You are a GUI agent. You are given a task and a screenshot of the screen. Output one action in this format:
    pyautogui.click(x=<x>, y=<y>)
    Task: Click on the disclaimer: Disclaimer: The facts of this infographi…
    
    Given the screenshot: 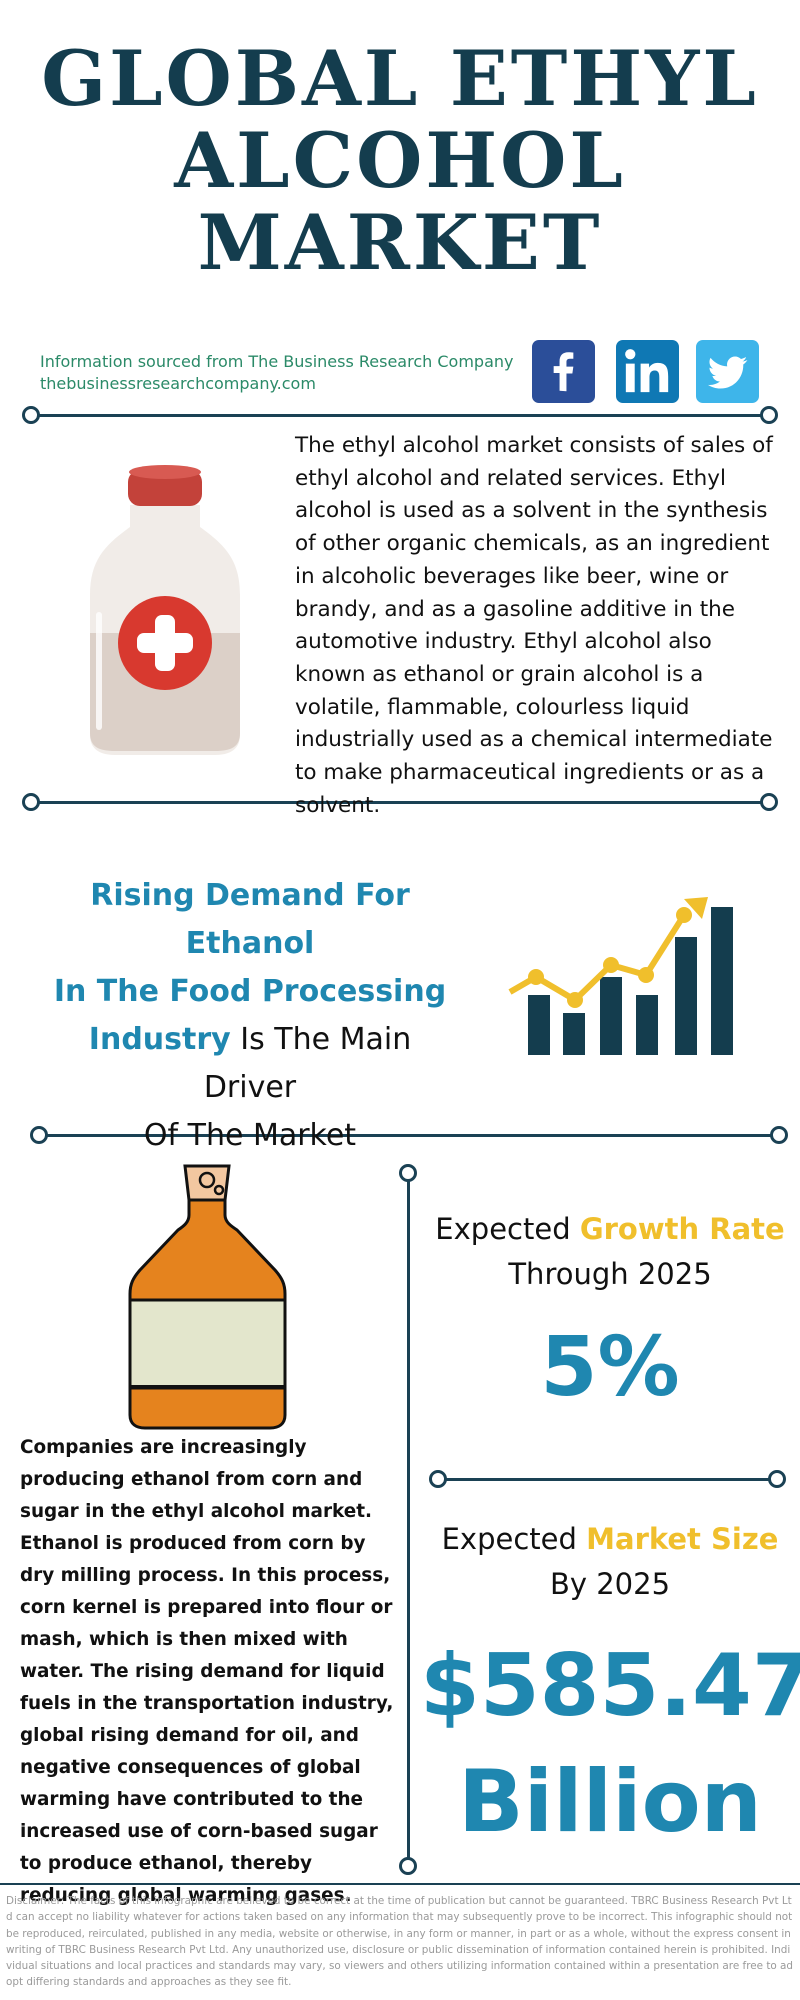 What is the action you would take?
    pyautogui.click(x=400, y=1942)
    